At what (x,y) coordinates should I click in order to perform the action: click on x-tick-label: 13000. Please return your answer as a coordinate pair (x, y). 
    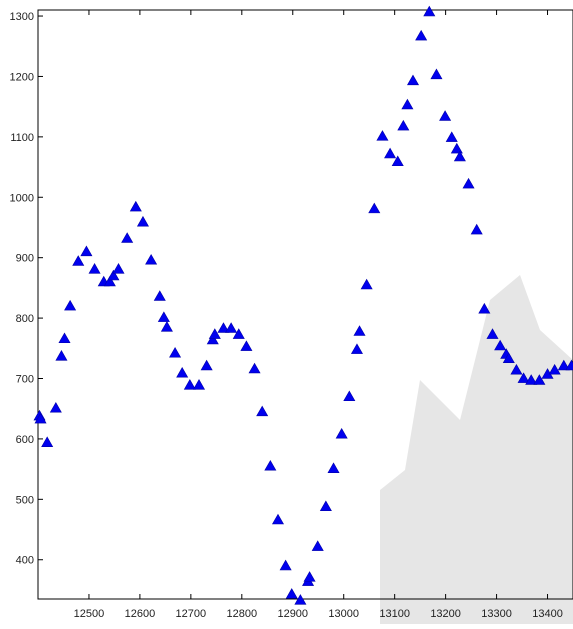
    Looking at the image, I should click on (343, 614).